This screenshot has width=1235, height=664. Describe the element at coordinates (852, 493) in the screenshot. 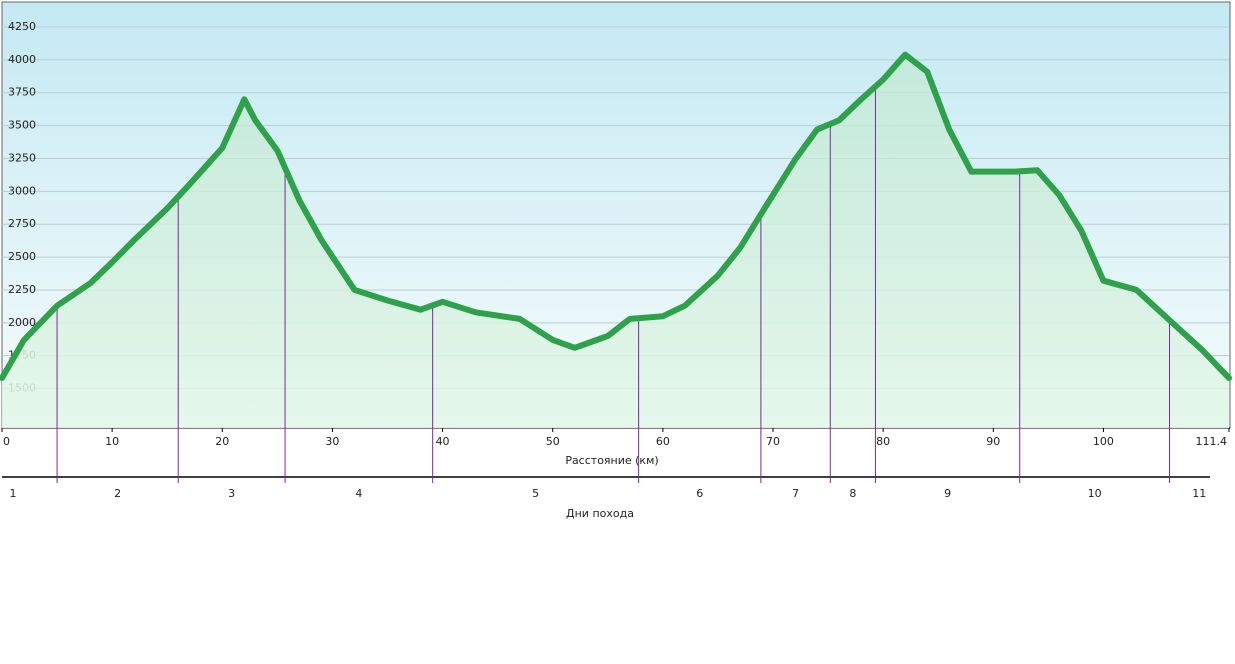

I see `day-label: 8` at that location.